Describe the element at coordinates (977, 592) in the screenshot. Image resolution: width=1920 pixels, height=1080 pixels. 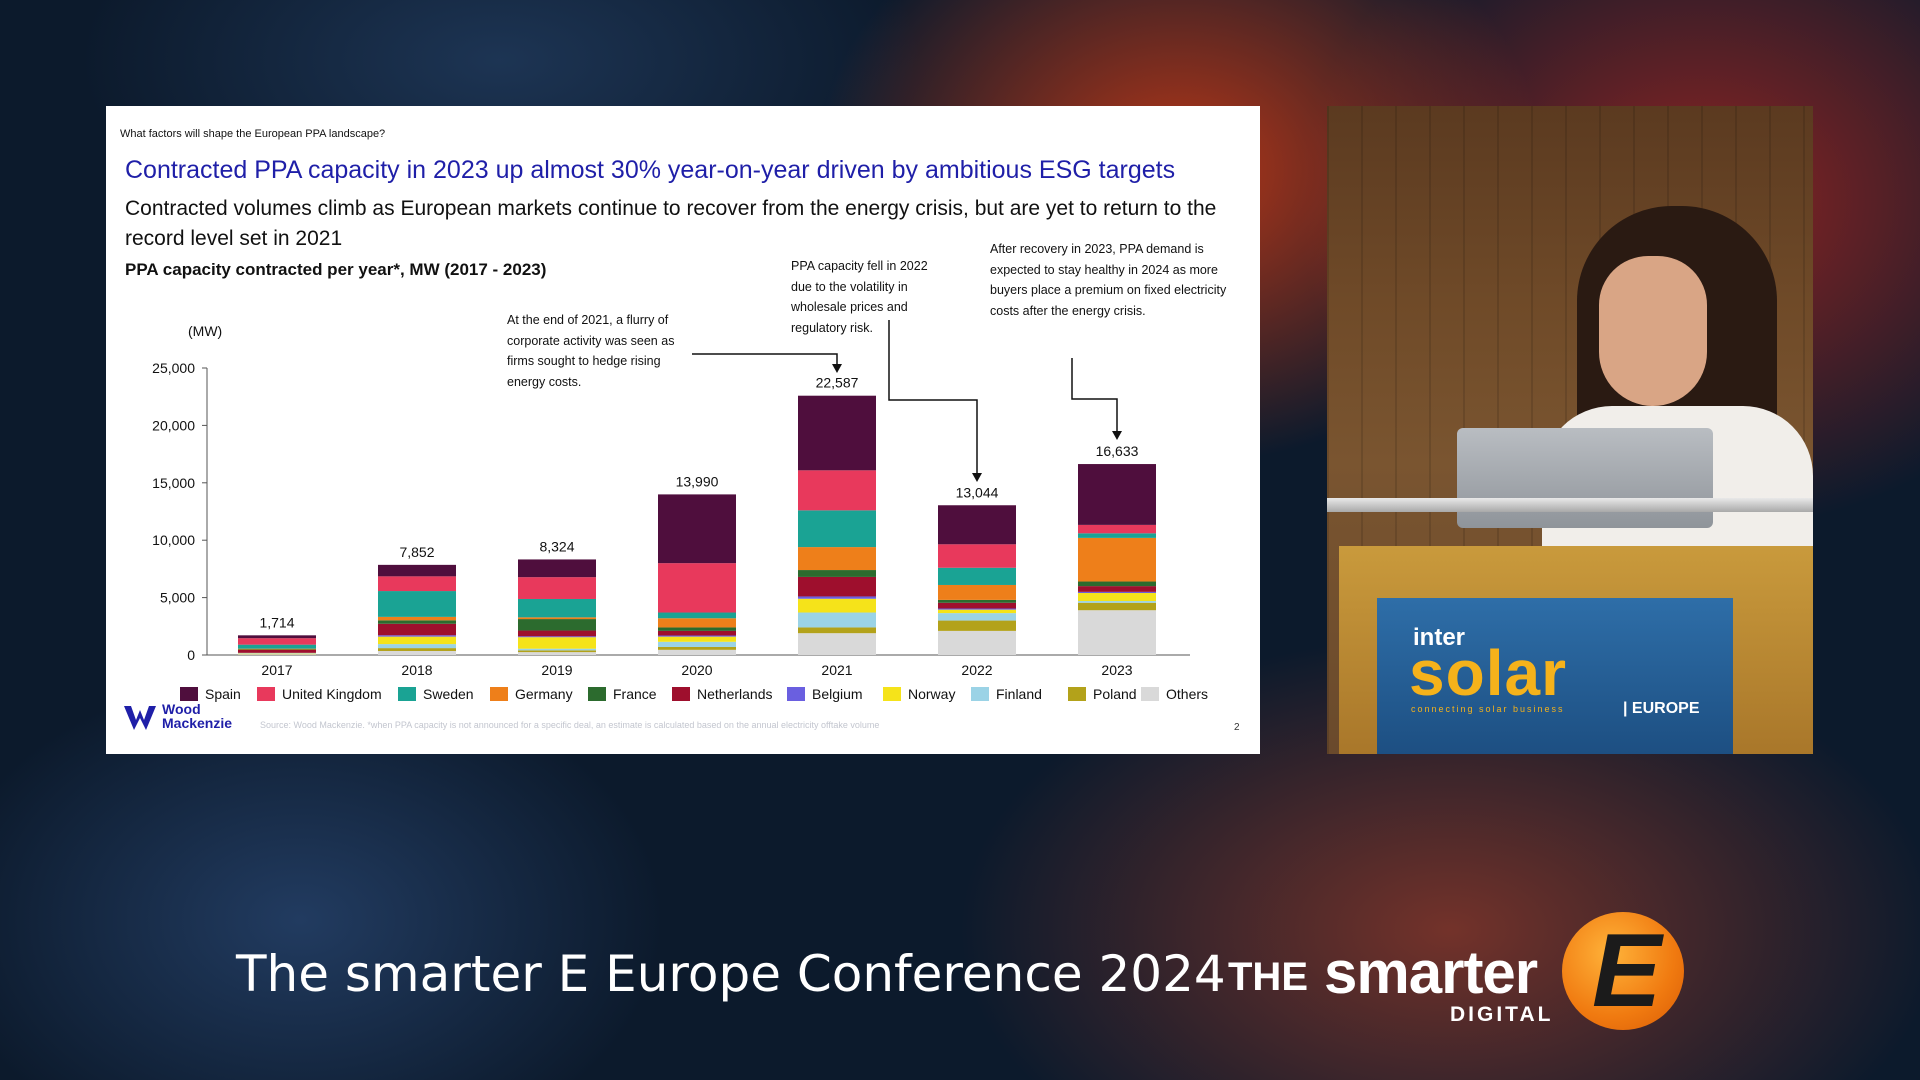
I see `bar-germany-2022` at that location.